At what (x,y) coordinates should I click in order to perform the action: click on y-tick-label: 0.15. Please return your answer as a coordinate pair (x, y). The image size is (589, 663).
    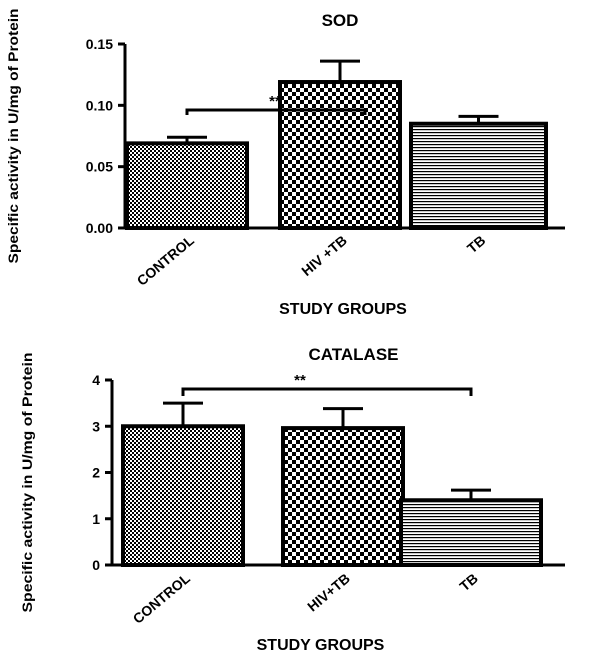
    Looking at the image, I should click on (99, 44).